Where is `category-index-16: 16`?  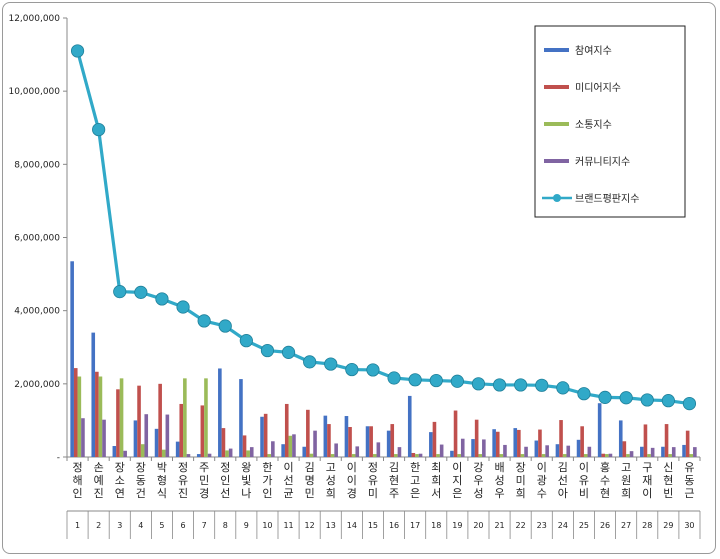
category-index-16: 16 is located at coordinates (394, 525).